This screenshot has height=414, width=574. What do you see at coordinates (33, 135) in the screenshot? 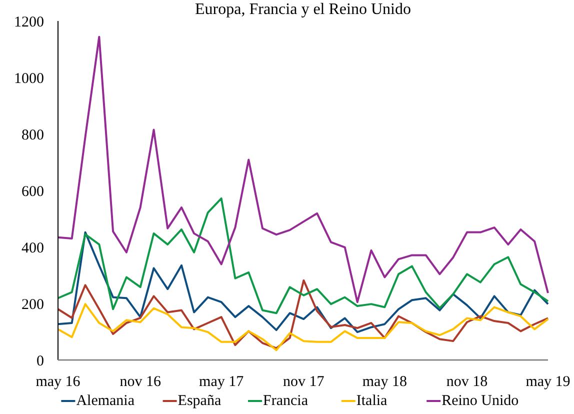
I see `y-tick-label: 800` at bounding box center [33, 135].